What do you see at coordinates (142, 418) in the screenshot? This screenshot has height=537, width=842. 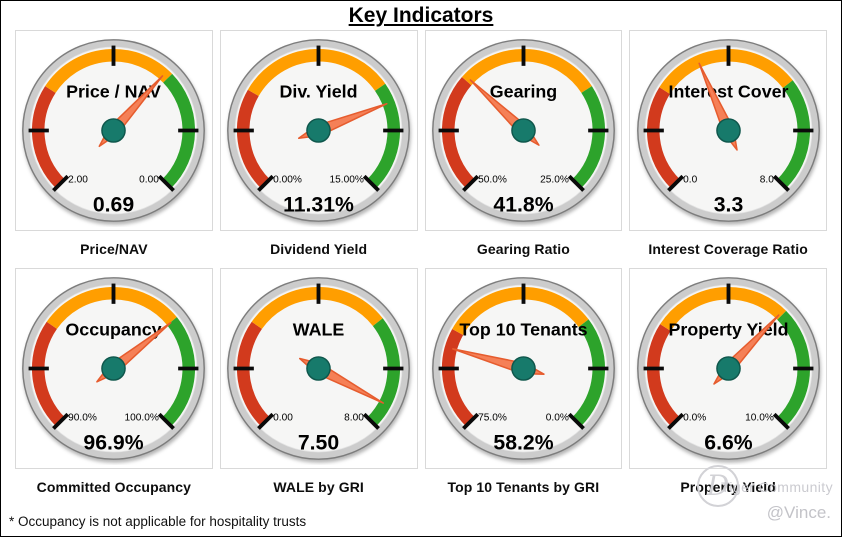 I see `gauge-scale-max-label: 100.0%` at bounding box center [142, 418].